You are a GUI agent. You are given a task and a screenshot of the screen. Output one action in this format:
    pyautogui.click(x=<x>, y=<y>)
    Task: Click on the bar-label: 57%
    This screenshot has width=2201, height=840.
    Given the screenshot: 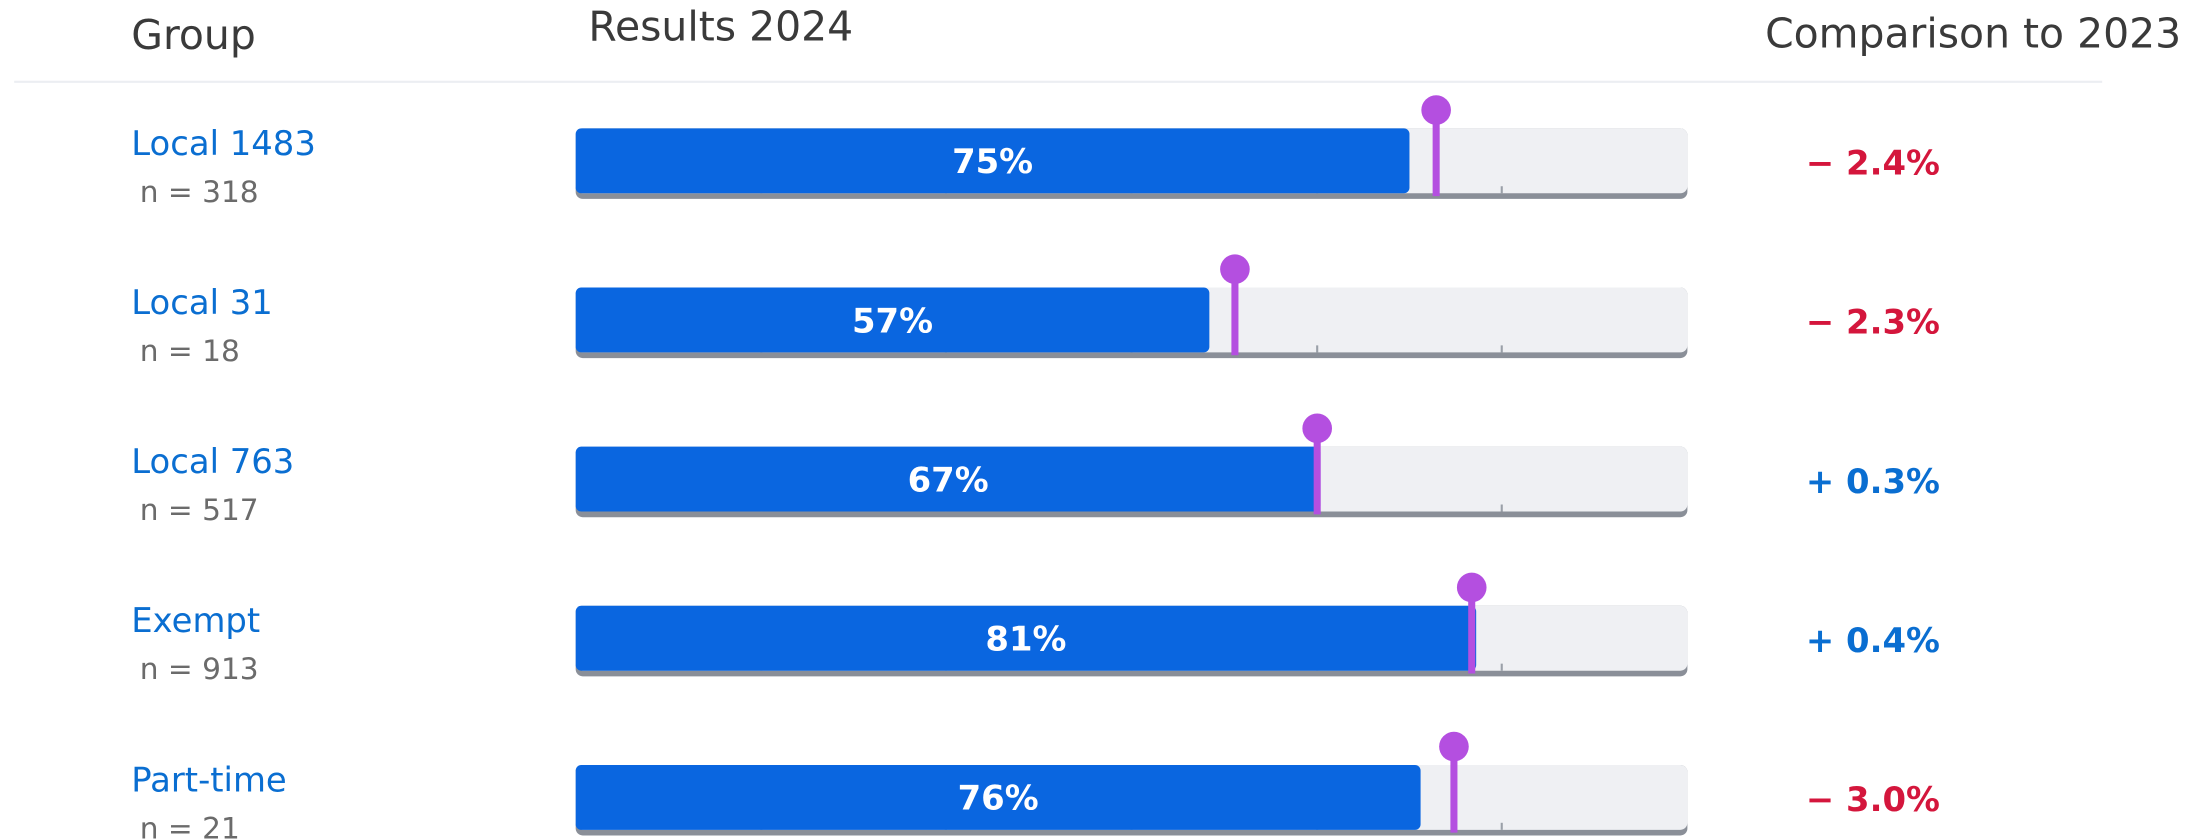 What is the action you would take?
    pyautogui.click(x=892, y=320)
    